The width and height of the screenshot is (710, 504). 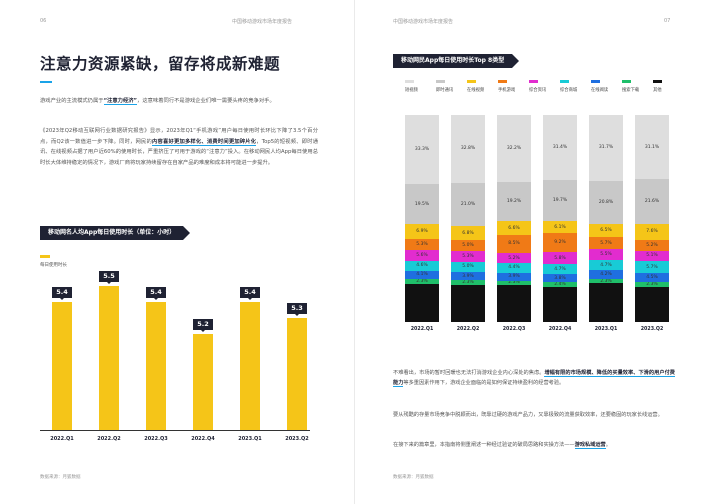 What do you see at coordinates (156, 439) in the screenshot?
I see `x-tick-label: 2022.Q3` at bounding box center [156, 439].